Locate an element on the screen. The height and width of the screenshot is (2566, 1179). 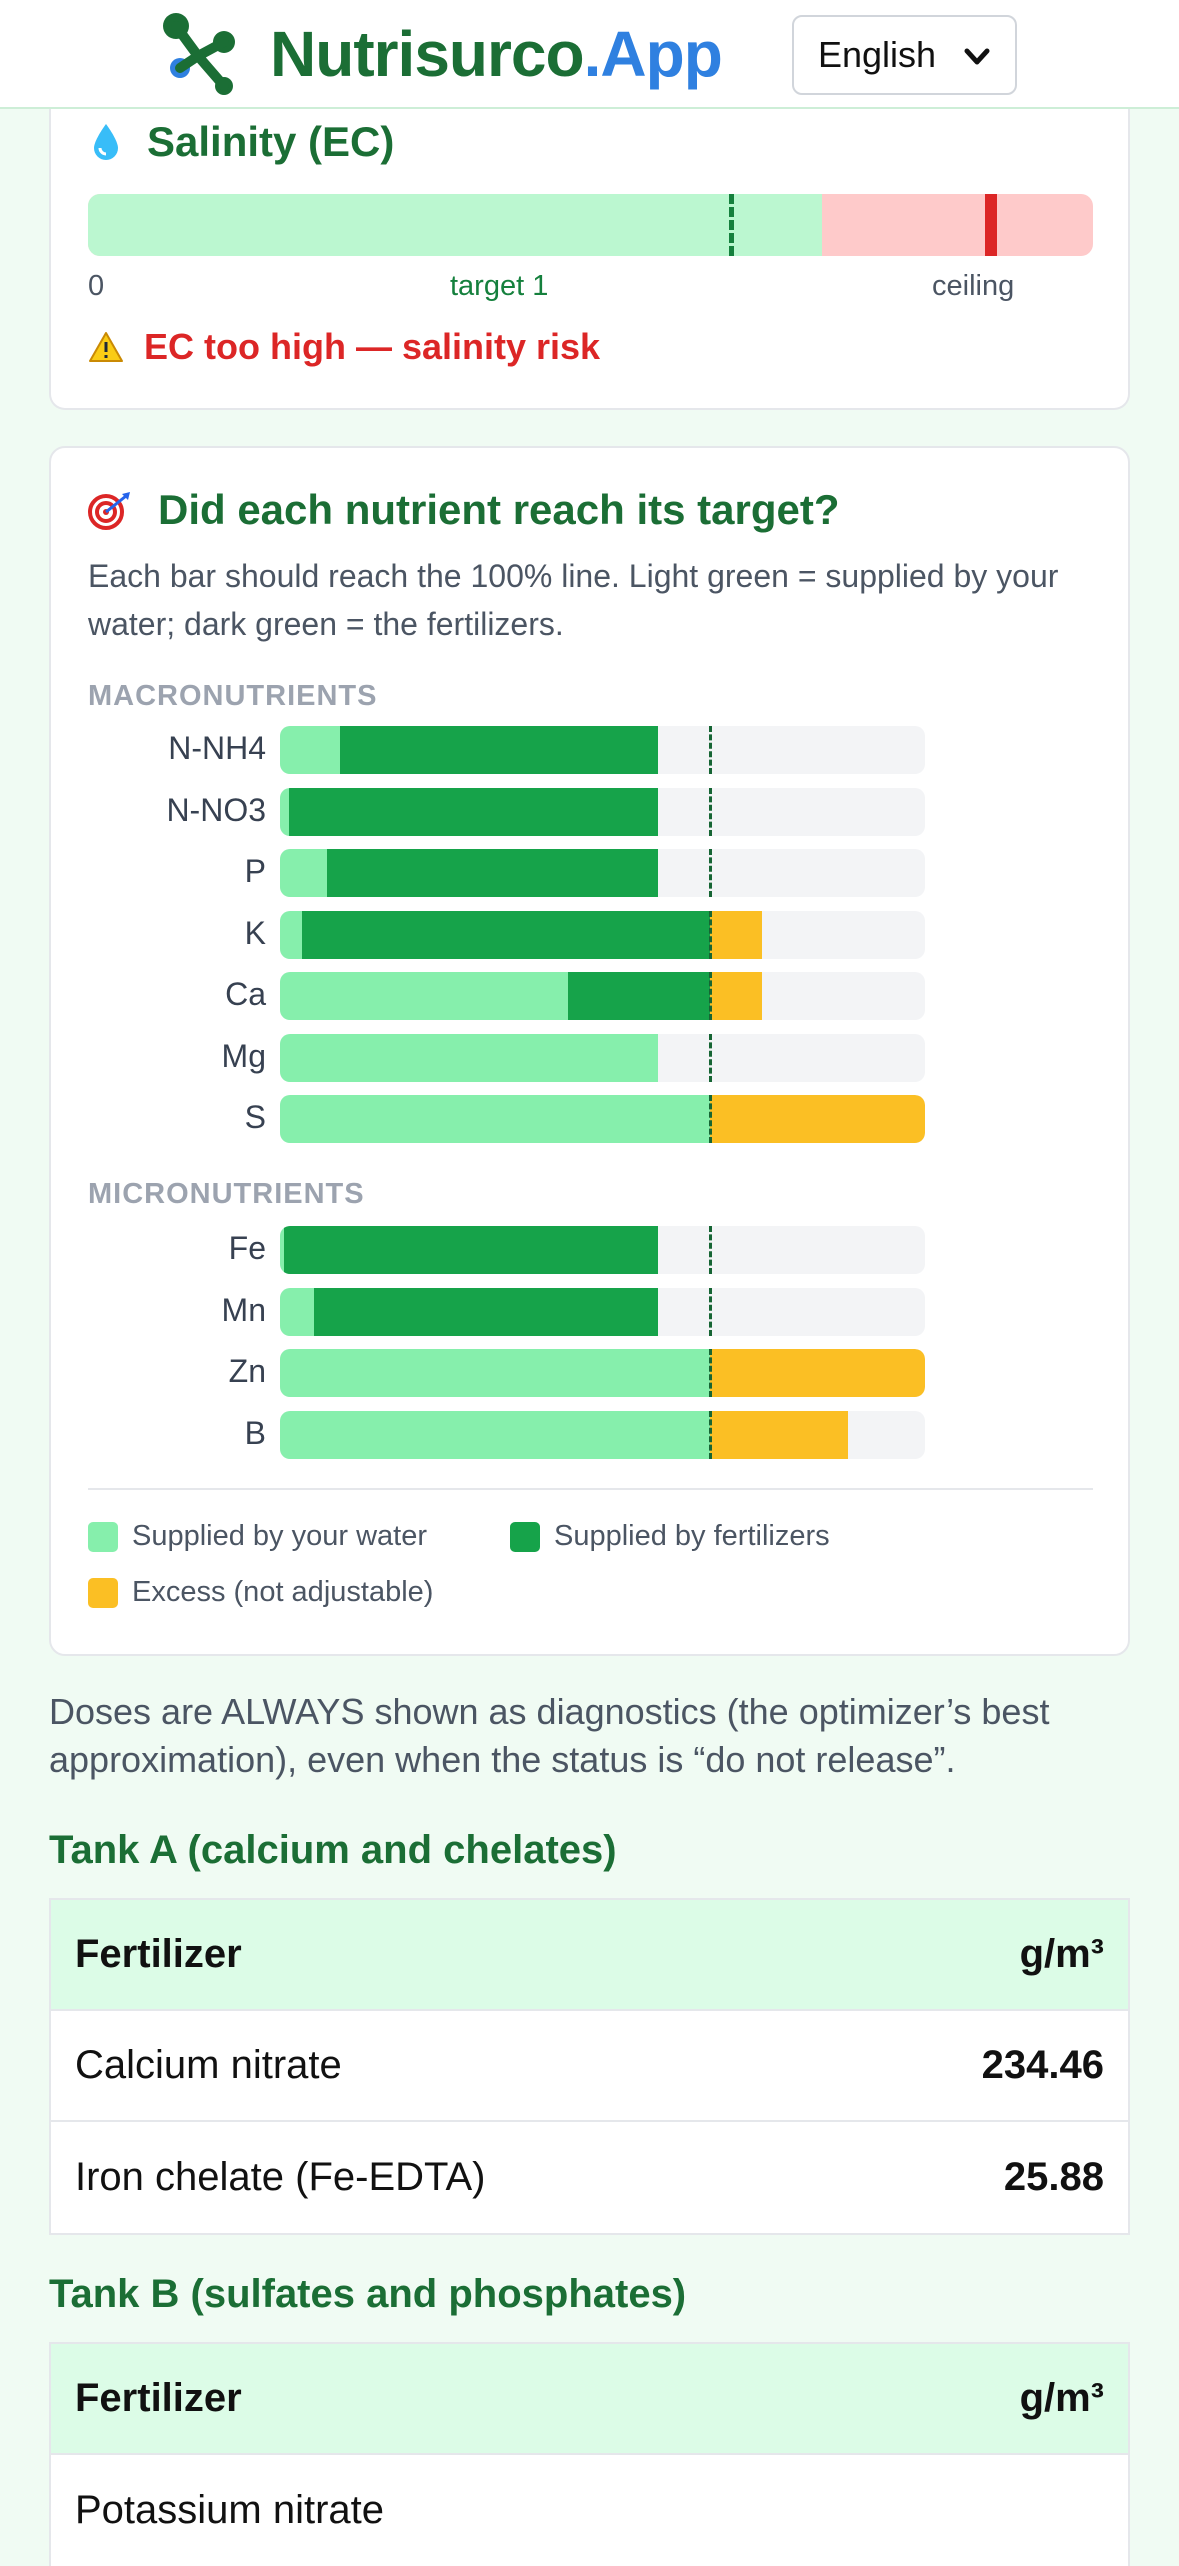
legend-excess: Excess (not adjustable) is located at coordinates (260, 1592).